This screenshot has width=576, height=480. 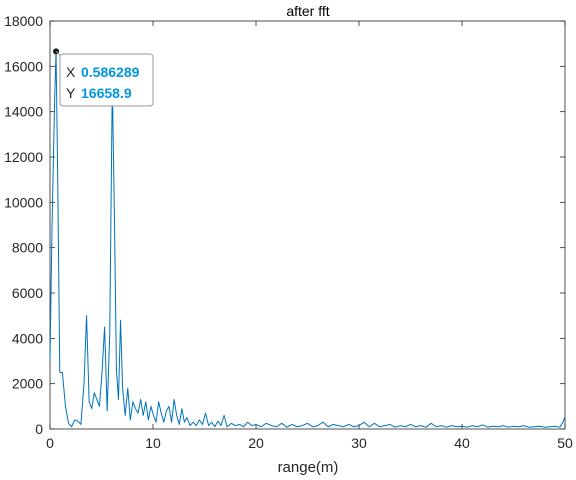 What do you see at coordinates (153, 443) in the screenshot?
I see `x-tick-label: 10` at bounding box center [153, 443].